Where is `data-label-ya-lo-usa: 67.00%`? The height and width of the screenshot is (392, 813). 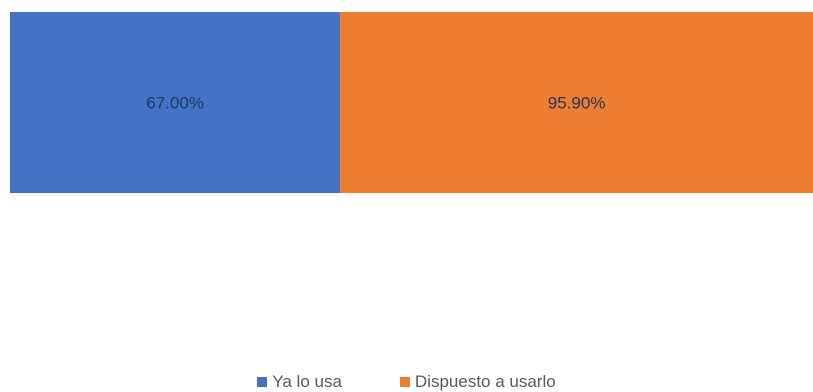 data-label-ya-lo-usa: 67.00% is located at coordinates (175, 103).